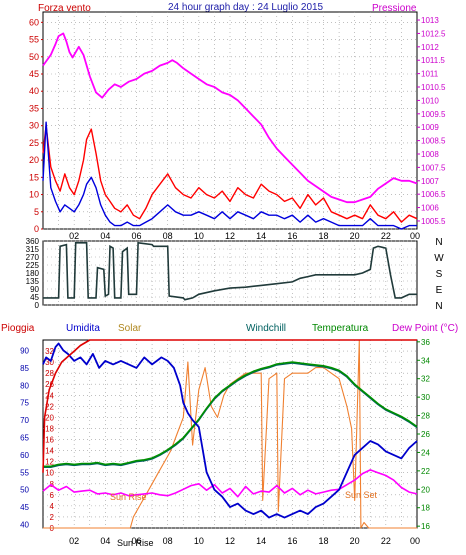 The height and width of the screenshot is (555, 466). Describe the element at coordinates (244, 541) in the screenshot. I see `environment-x-axis: 02 04 06 08 10 12 14 16 18 20 22 00` at that location.